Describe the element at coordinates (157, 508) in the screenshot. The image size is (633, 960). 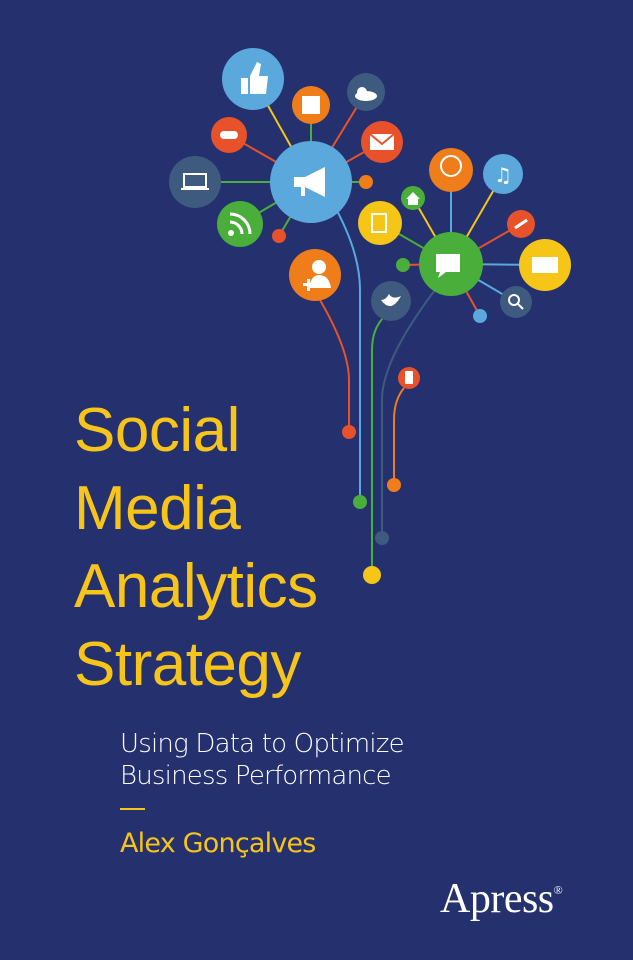
I see `title-line: Media` at that location.